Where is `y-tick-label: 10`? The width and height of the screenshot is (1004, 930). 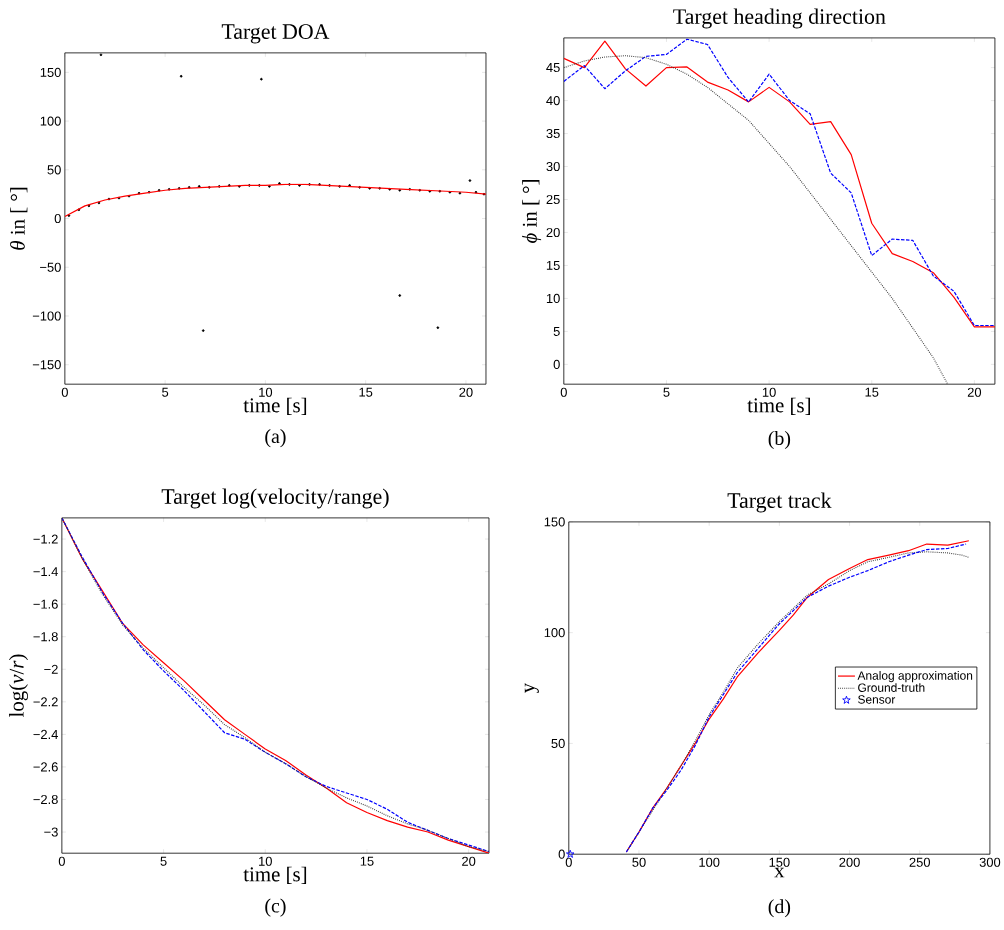 y-tick-label: 10 is located at coordinates (553, 298).